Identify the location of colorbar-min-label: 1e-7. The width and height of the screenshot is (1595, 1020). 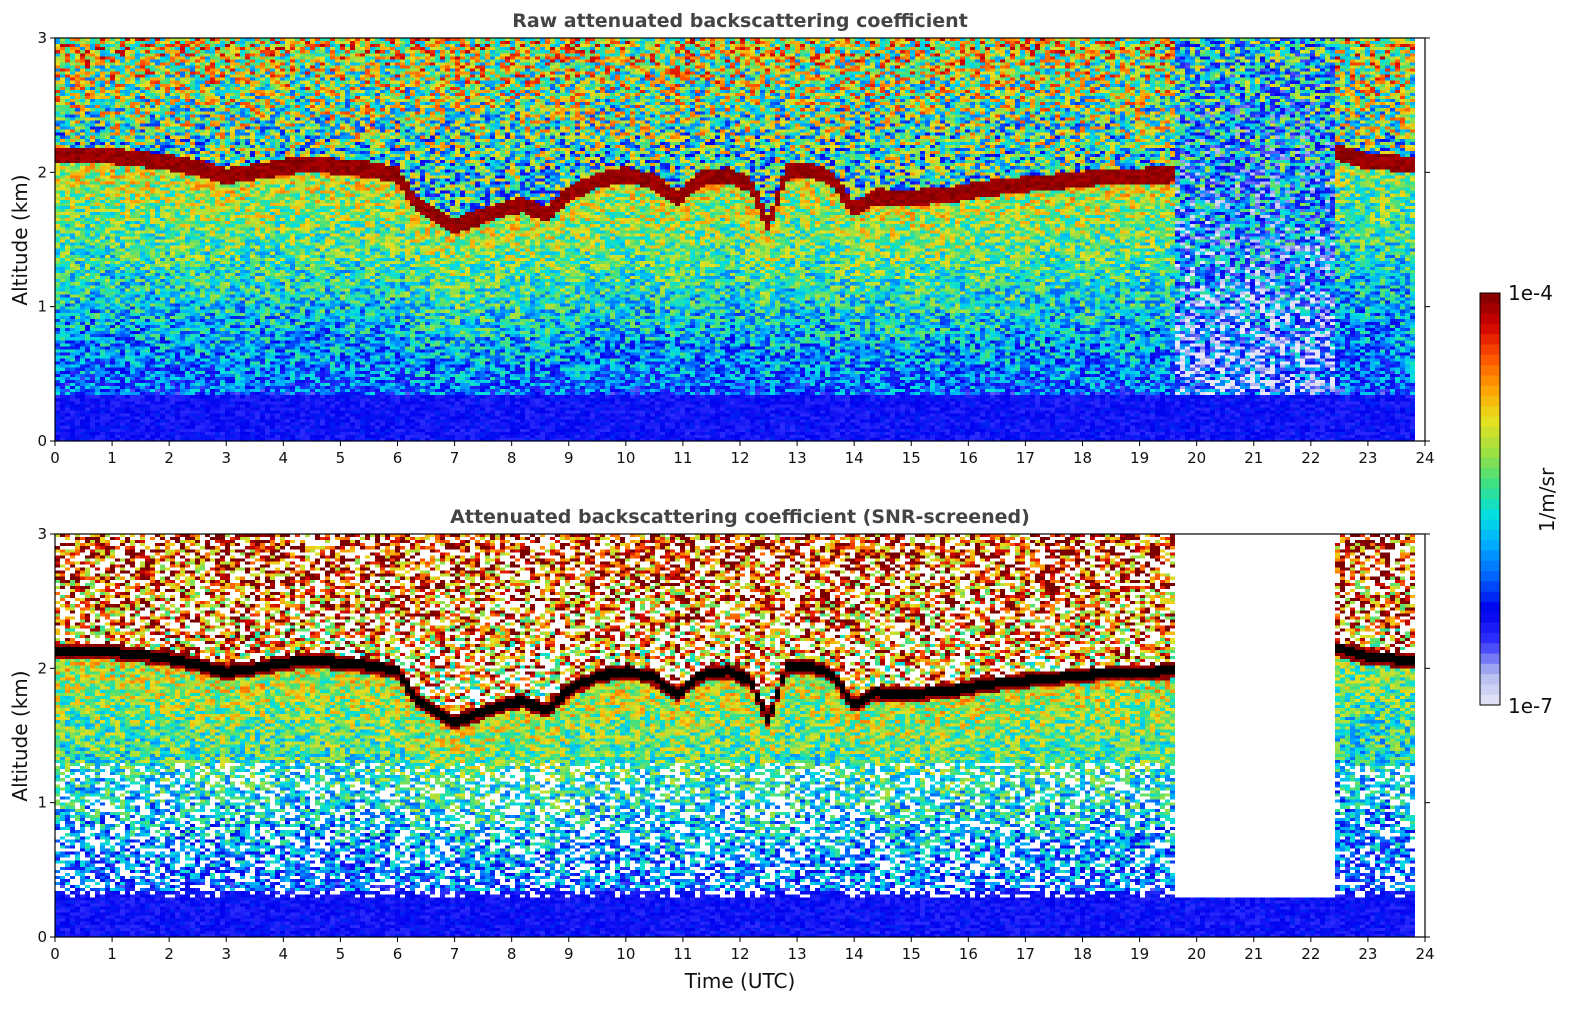
(1530, 706).